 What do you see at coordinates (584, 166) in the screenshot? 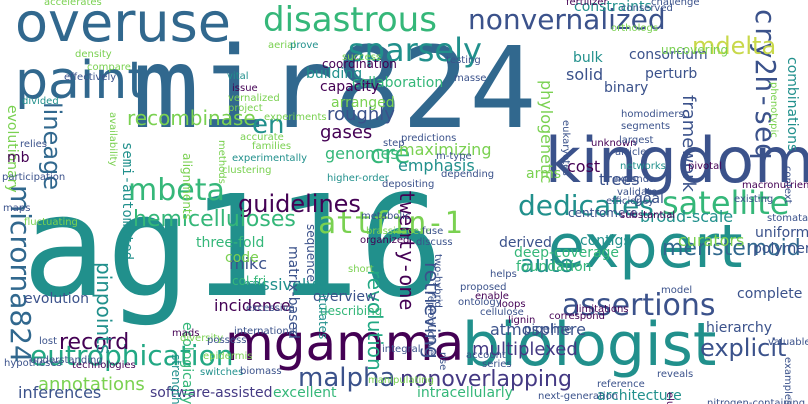
I see `word-cost: cost` at bounding box center [584, 166].